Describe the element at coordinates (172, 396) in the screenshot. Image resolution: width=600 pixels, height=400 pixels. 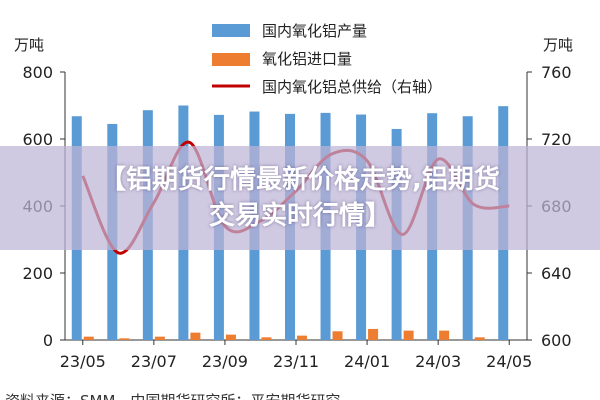
I see `source-note: 资料来源：SMM，中国期货研究所；平安期货研究` at that location.